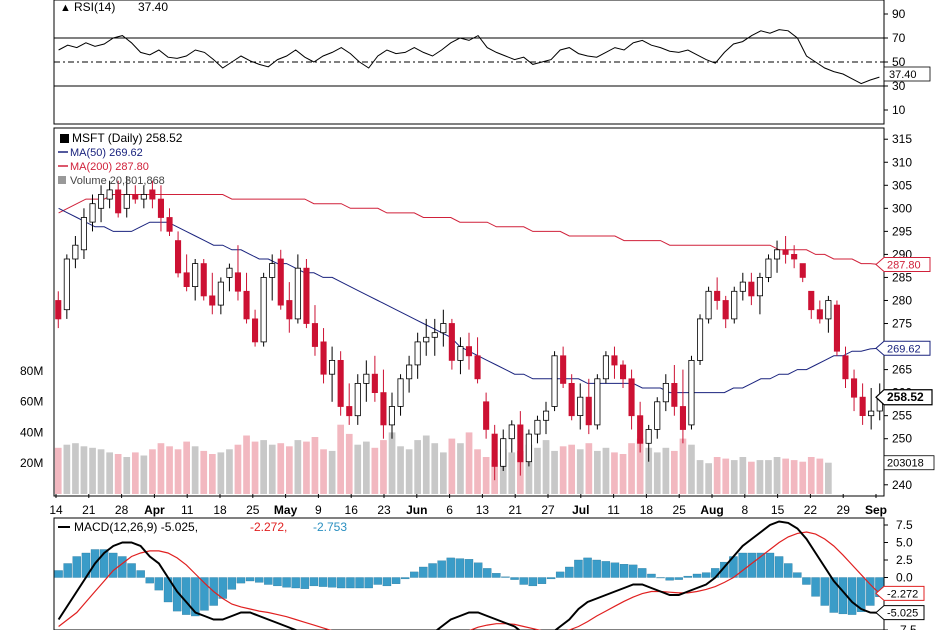  Describe the element at coordinates (902, 370) in the screenshot. I see `price-y-tick-label: 265` at that location.